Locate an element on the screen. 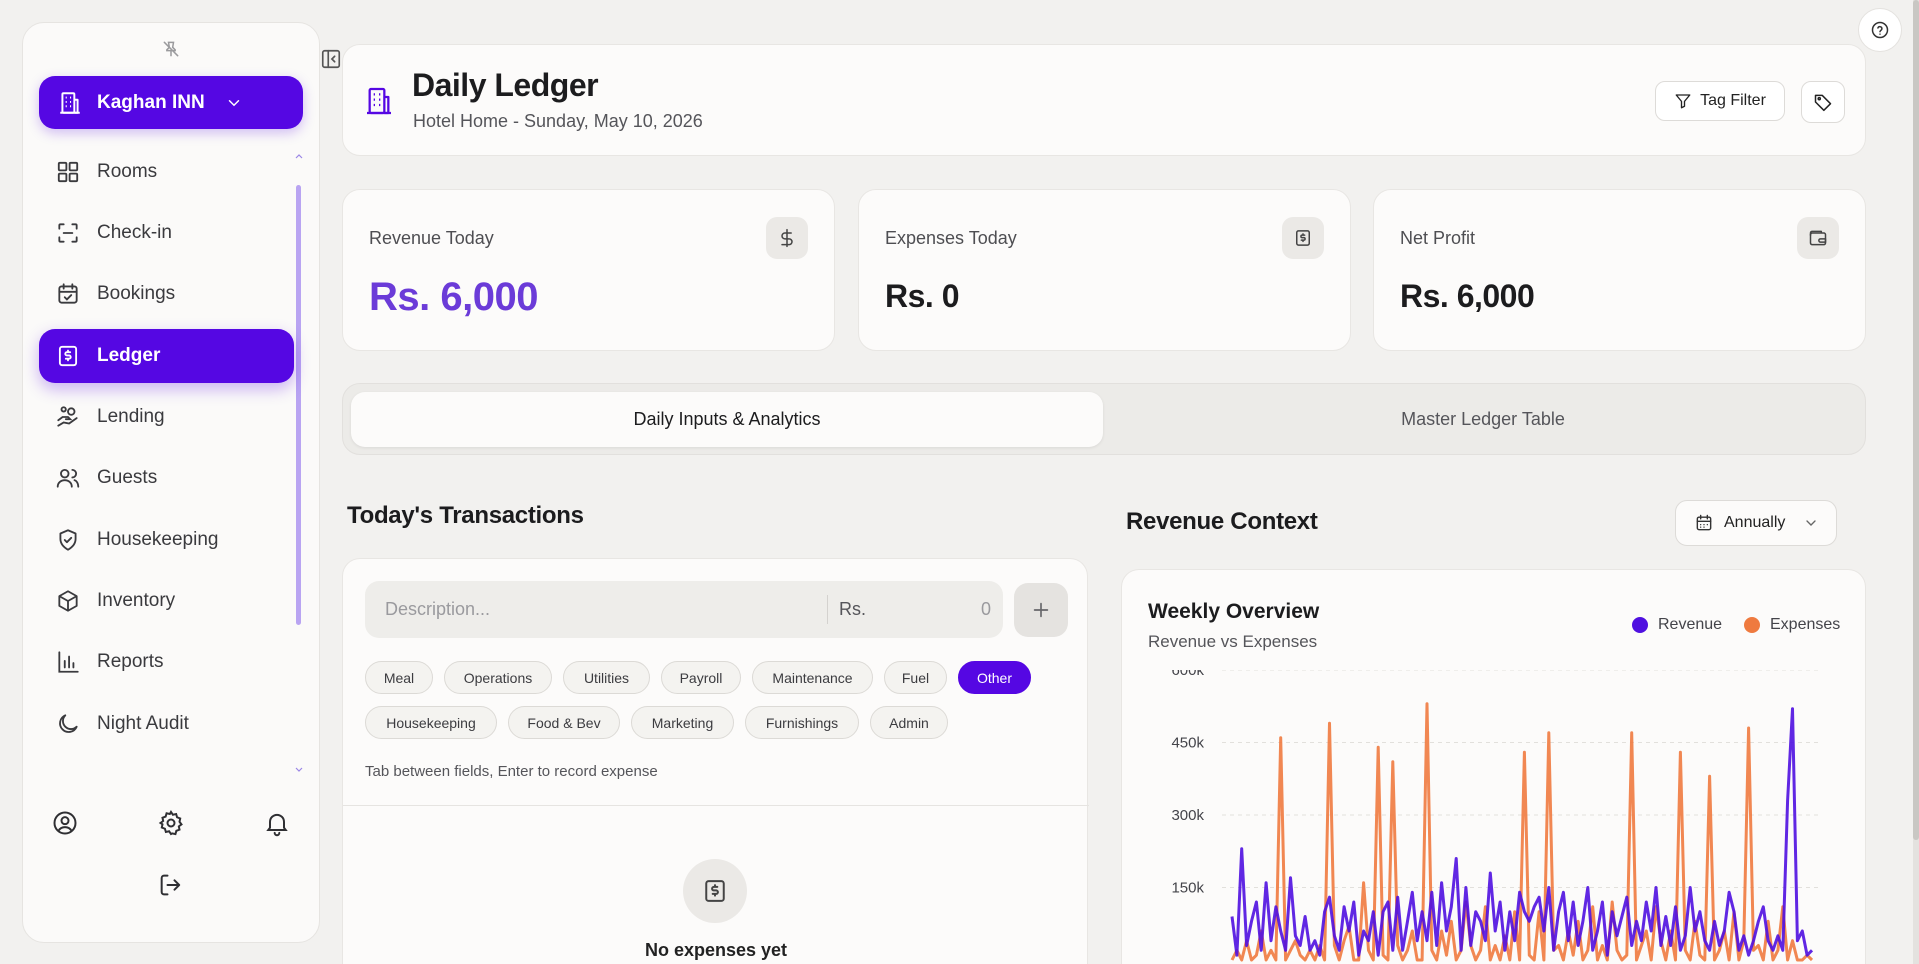  stat-value: Rs. 0 is located at coordinates (922, 296).